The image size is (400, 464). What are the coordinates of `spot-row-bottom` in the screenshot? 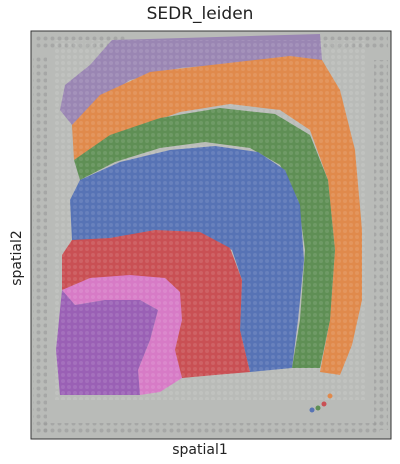 It's located at (210, 429).